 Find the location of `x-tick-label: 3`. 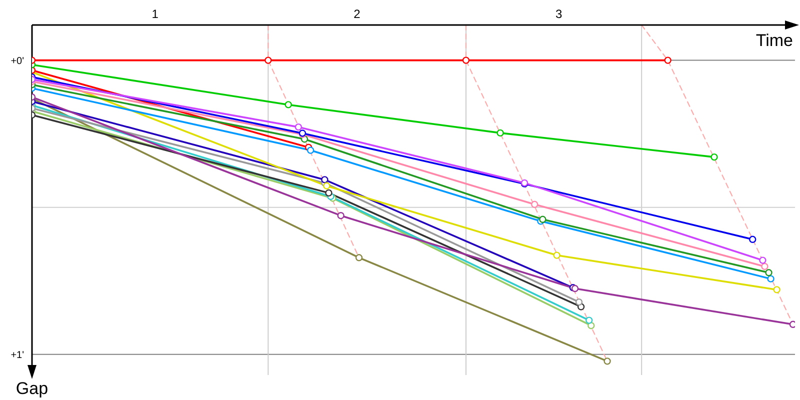

x-tick-label: 3 is located at coordinates (558, 14).